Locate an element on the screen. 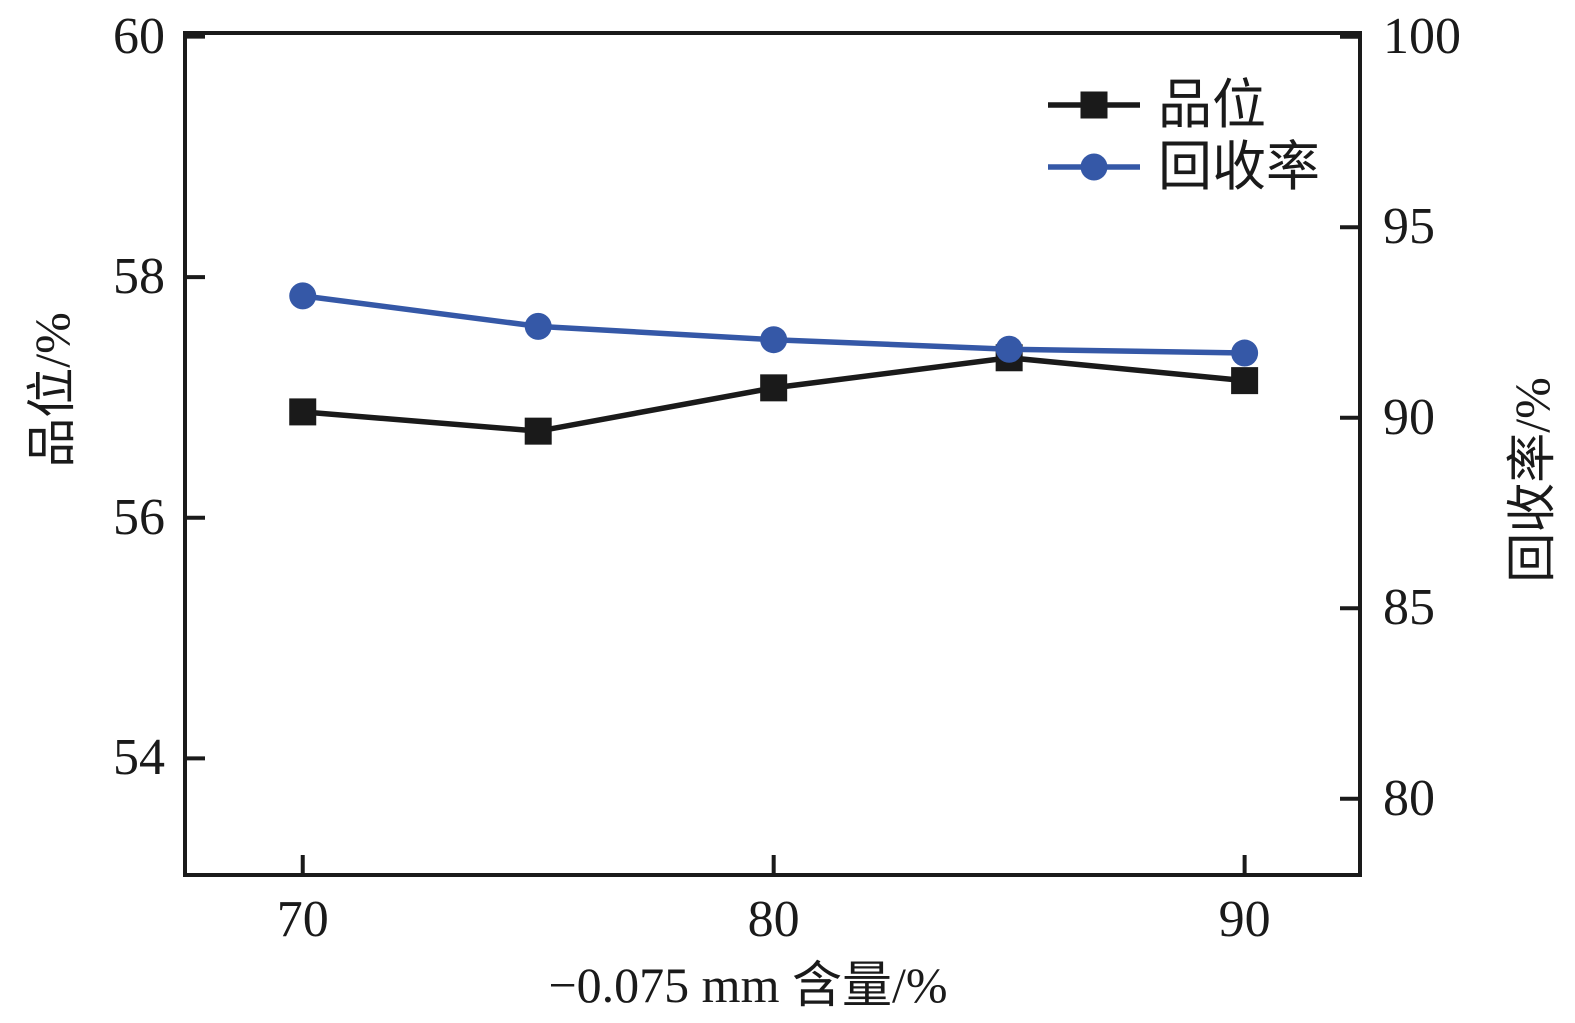 The height and width of the screenshot is (1023, 1575). y-right-tick-label: 90 is located at coordinates (1409, 417).